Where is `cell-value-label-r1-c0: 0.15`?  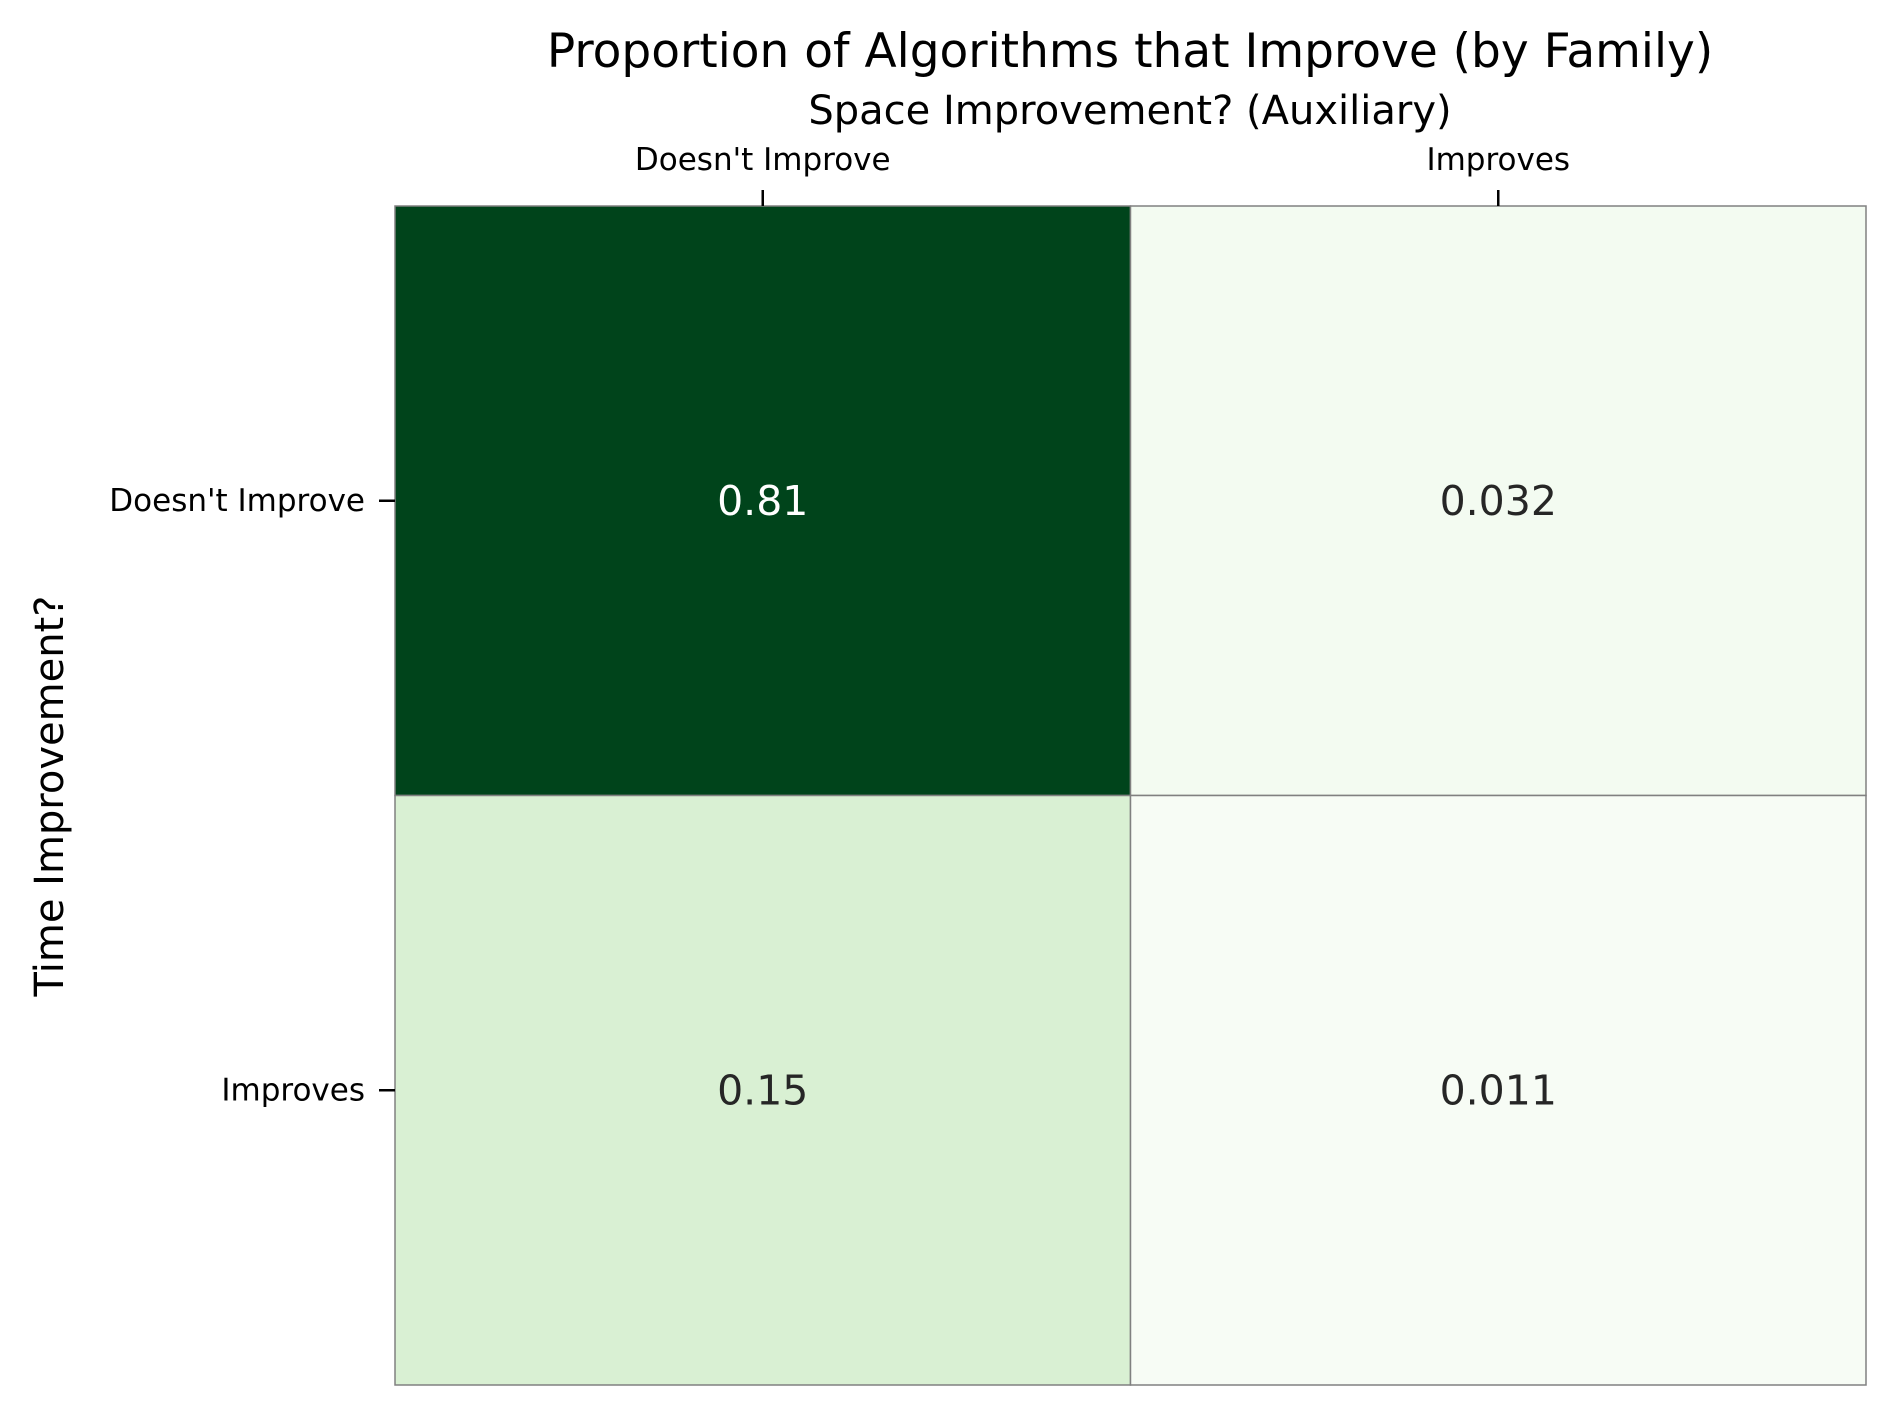 cell-value-label-r1-c0: 0.15 is located at coordinates (762, 1090).